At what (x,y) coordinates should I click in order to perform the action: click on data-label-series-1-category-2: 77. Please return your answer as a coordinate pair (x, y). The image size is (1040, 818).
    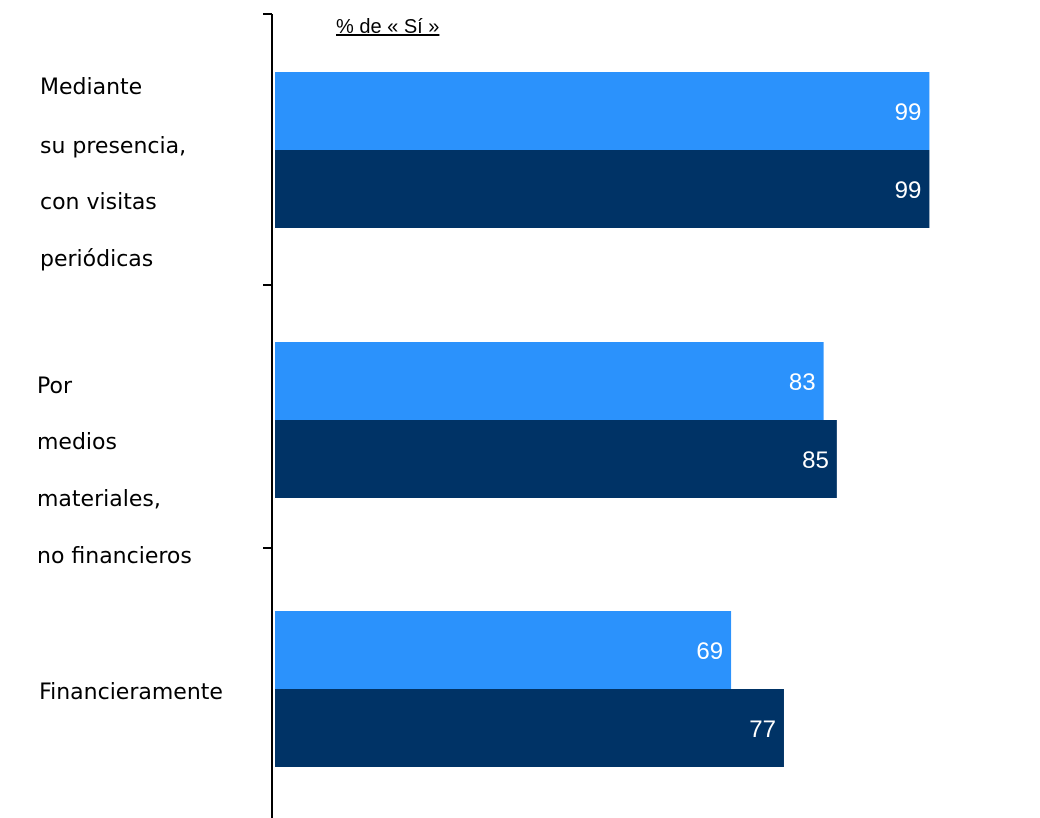
    Looking at the image, I should click on (762, 729).